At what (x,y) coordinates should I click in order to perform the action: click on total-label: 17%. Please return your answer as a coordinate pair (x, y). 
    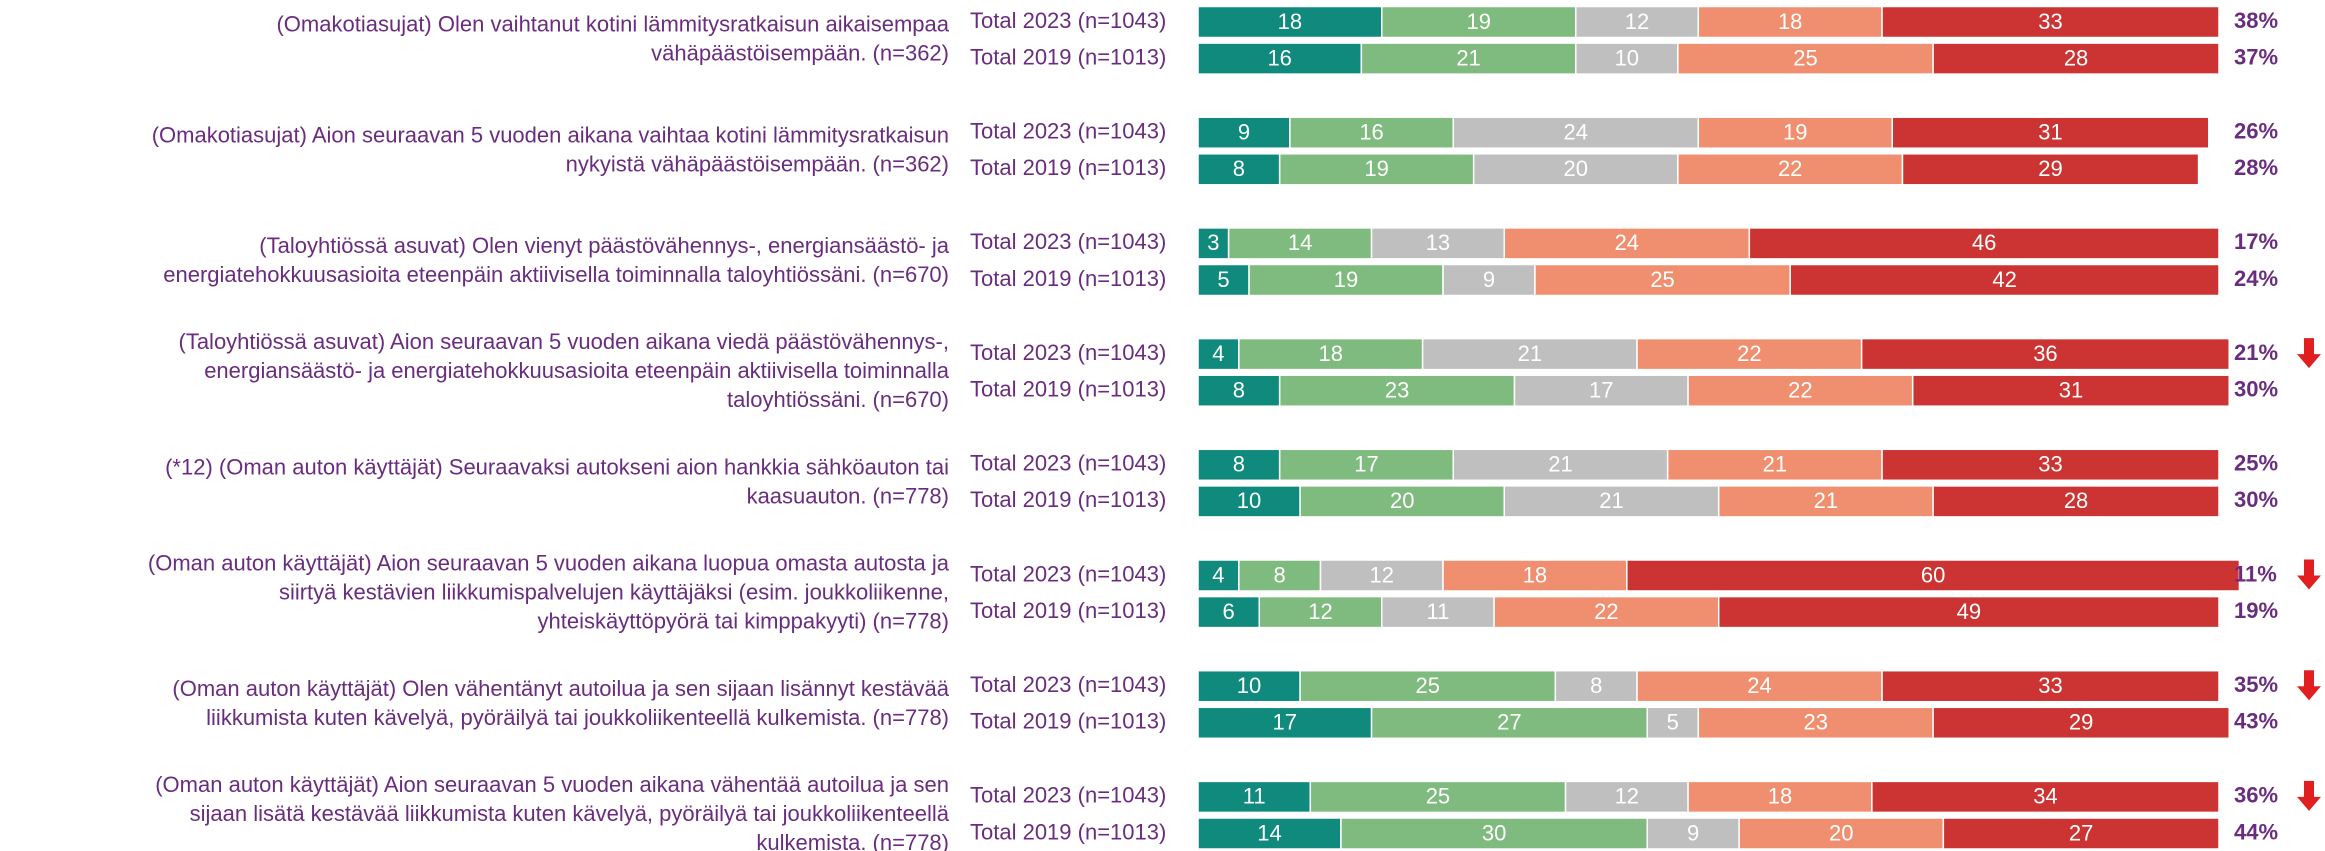
    Looking at the image, I should click on (2256, 241).